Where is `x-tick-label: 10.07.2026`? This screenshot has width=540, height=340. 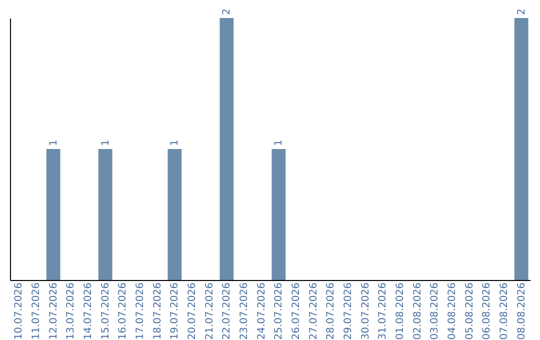
x-tick-label: 10.07.2026 is located at coordinates (19, 311).